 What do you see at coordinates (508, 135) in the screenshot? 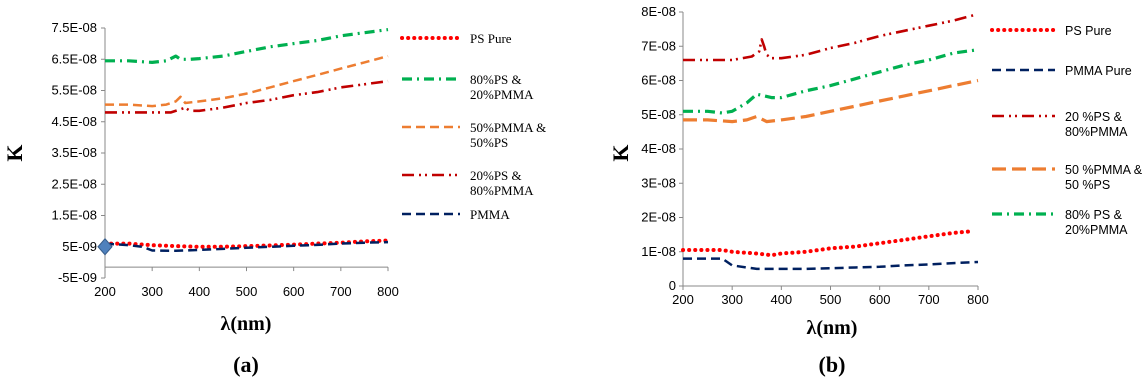
I see `legend-label: 50%PMMA & 50%PS` at bounding box center [508, 135].